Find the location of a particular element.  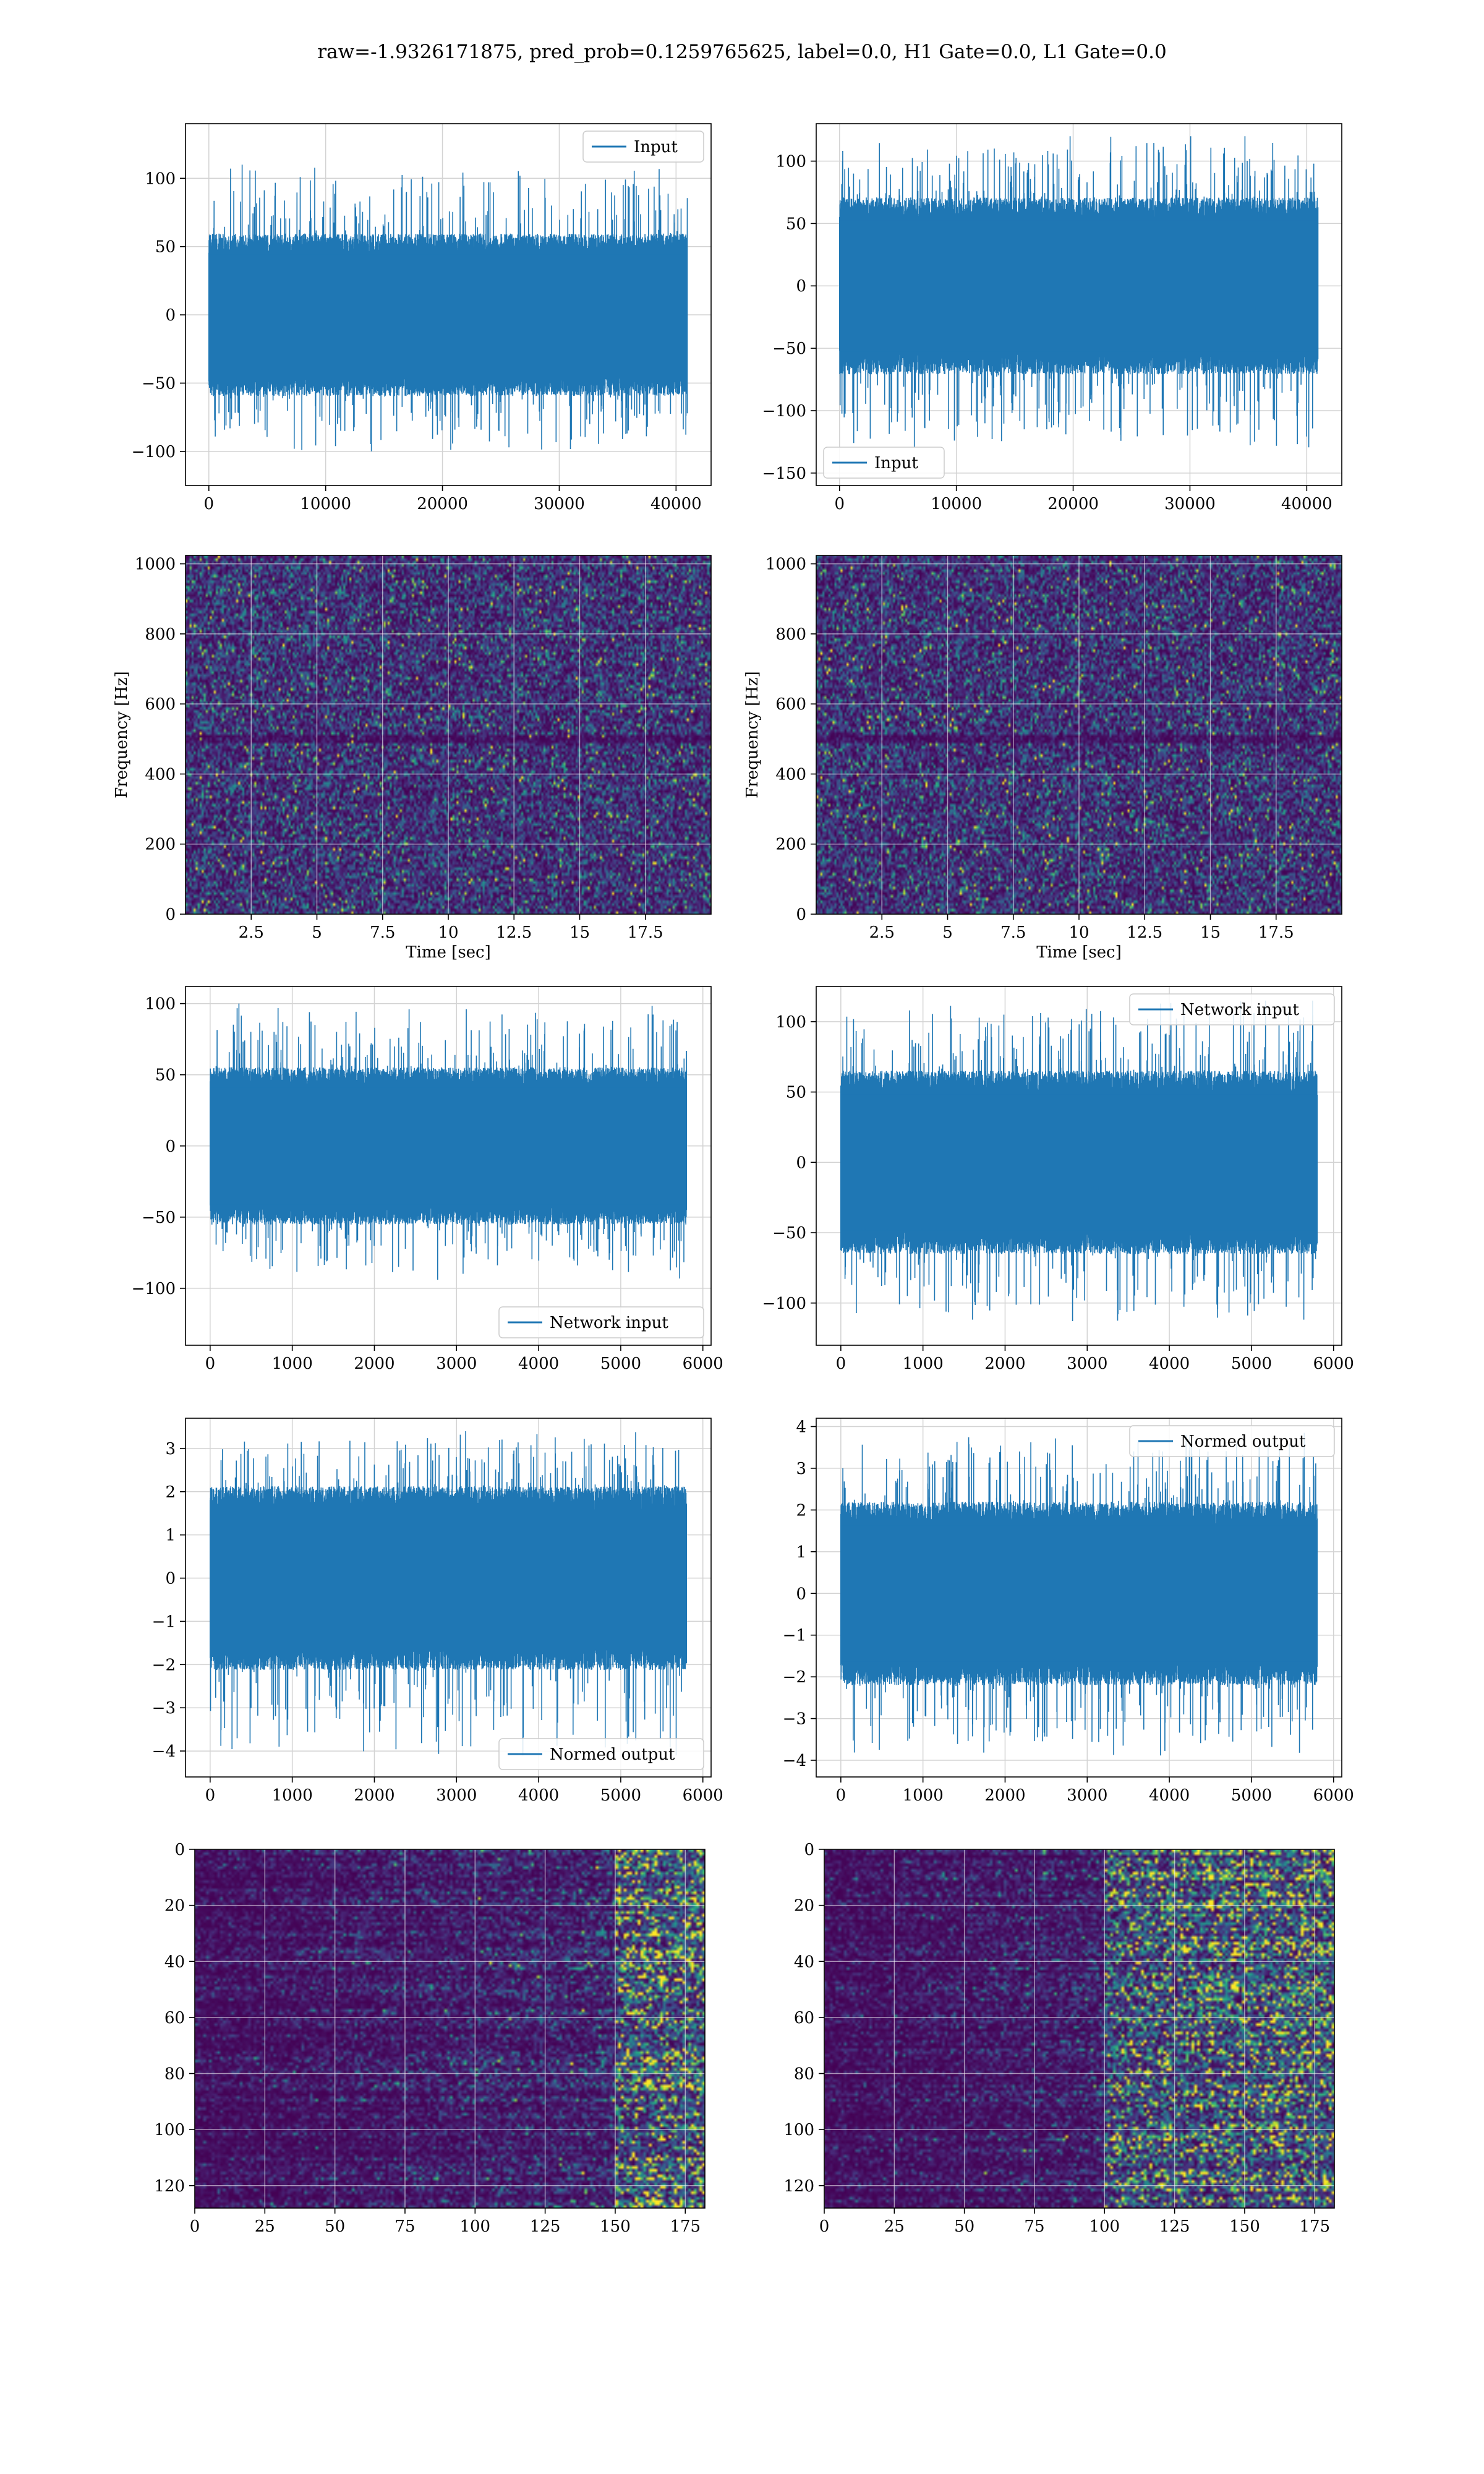

x-tick-label: 100 is located at coordinates (1104, 2226).